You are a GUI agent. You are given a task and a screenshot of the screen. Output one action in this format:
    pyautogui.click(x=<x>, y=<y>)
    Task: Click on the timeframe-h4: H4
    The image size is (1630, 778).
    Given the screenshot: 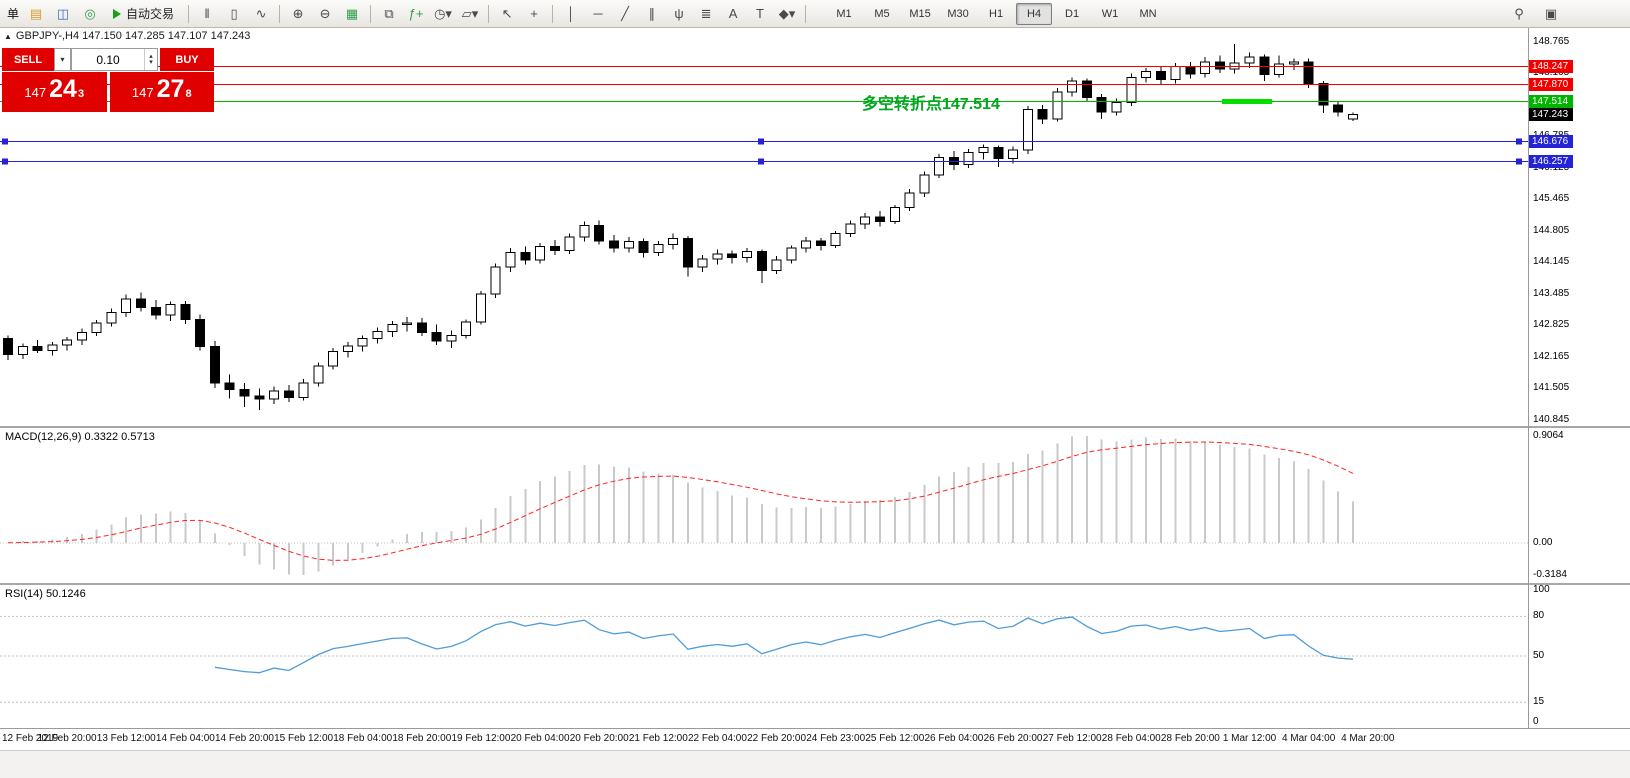 What is the action you would take?
    pyautogui.click(x=1034, y=13)
    